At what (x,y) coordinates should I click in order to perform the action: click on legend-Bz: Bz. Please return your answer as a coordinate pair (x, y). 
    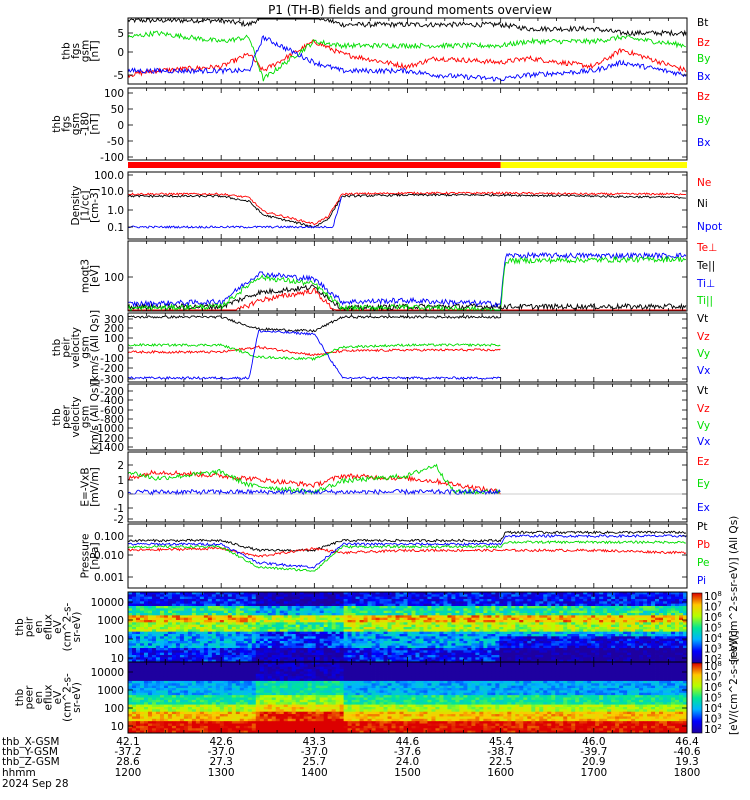
    Looking at the image, I should click on (703, 97).